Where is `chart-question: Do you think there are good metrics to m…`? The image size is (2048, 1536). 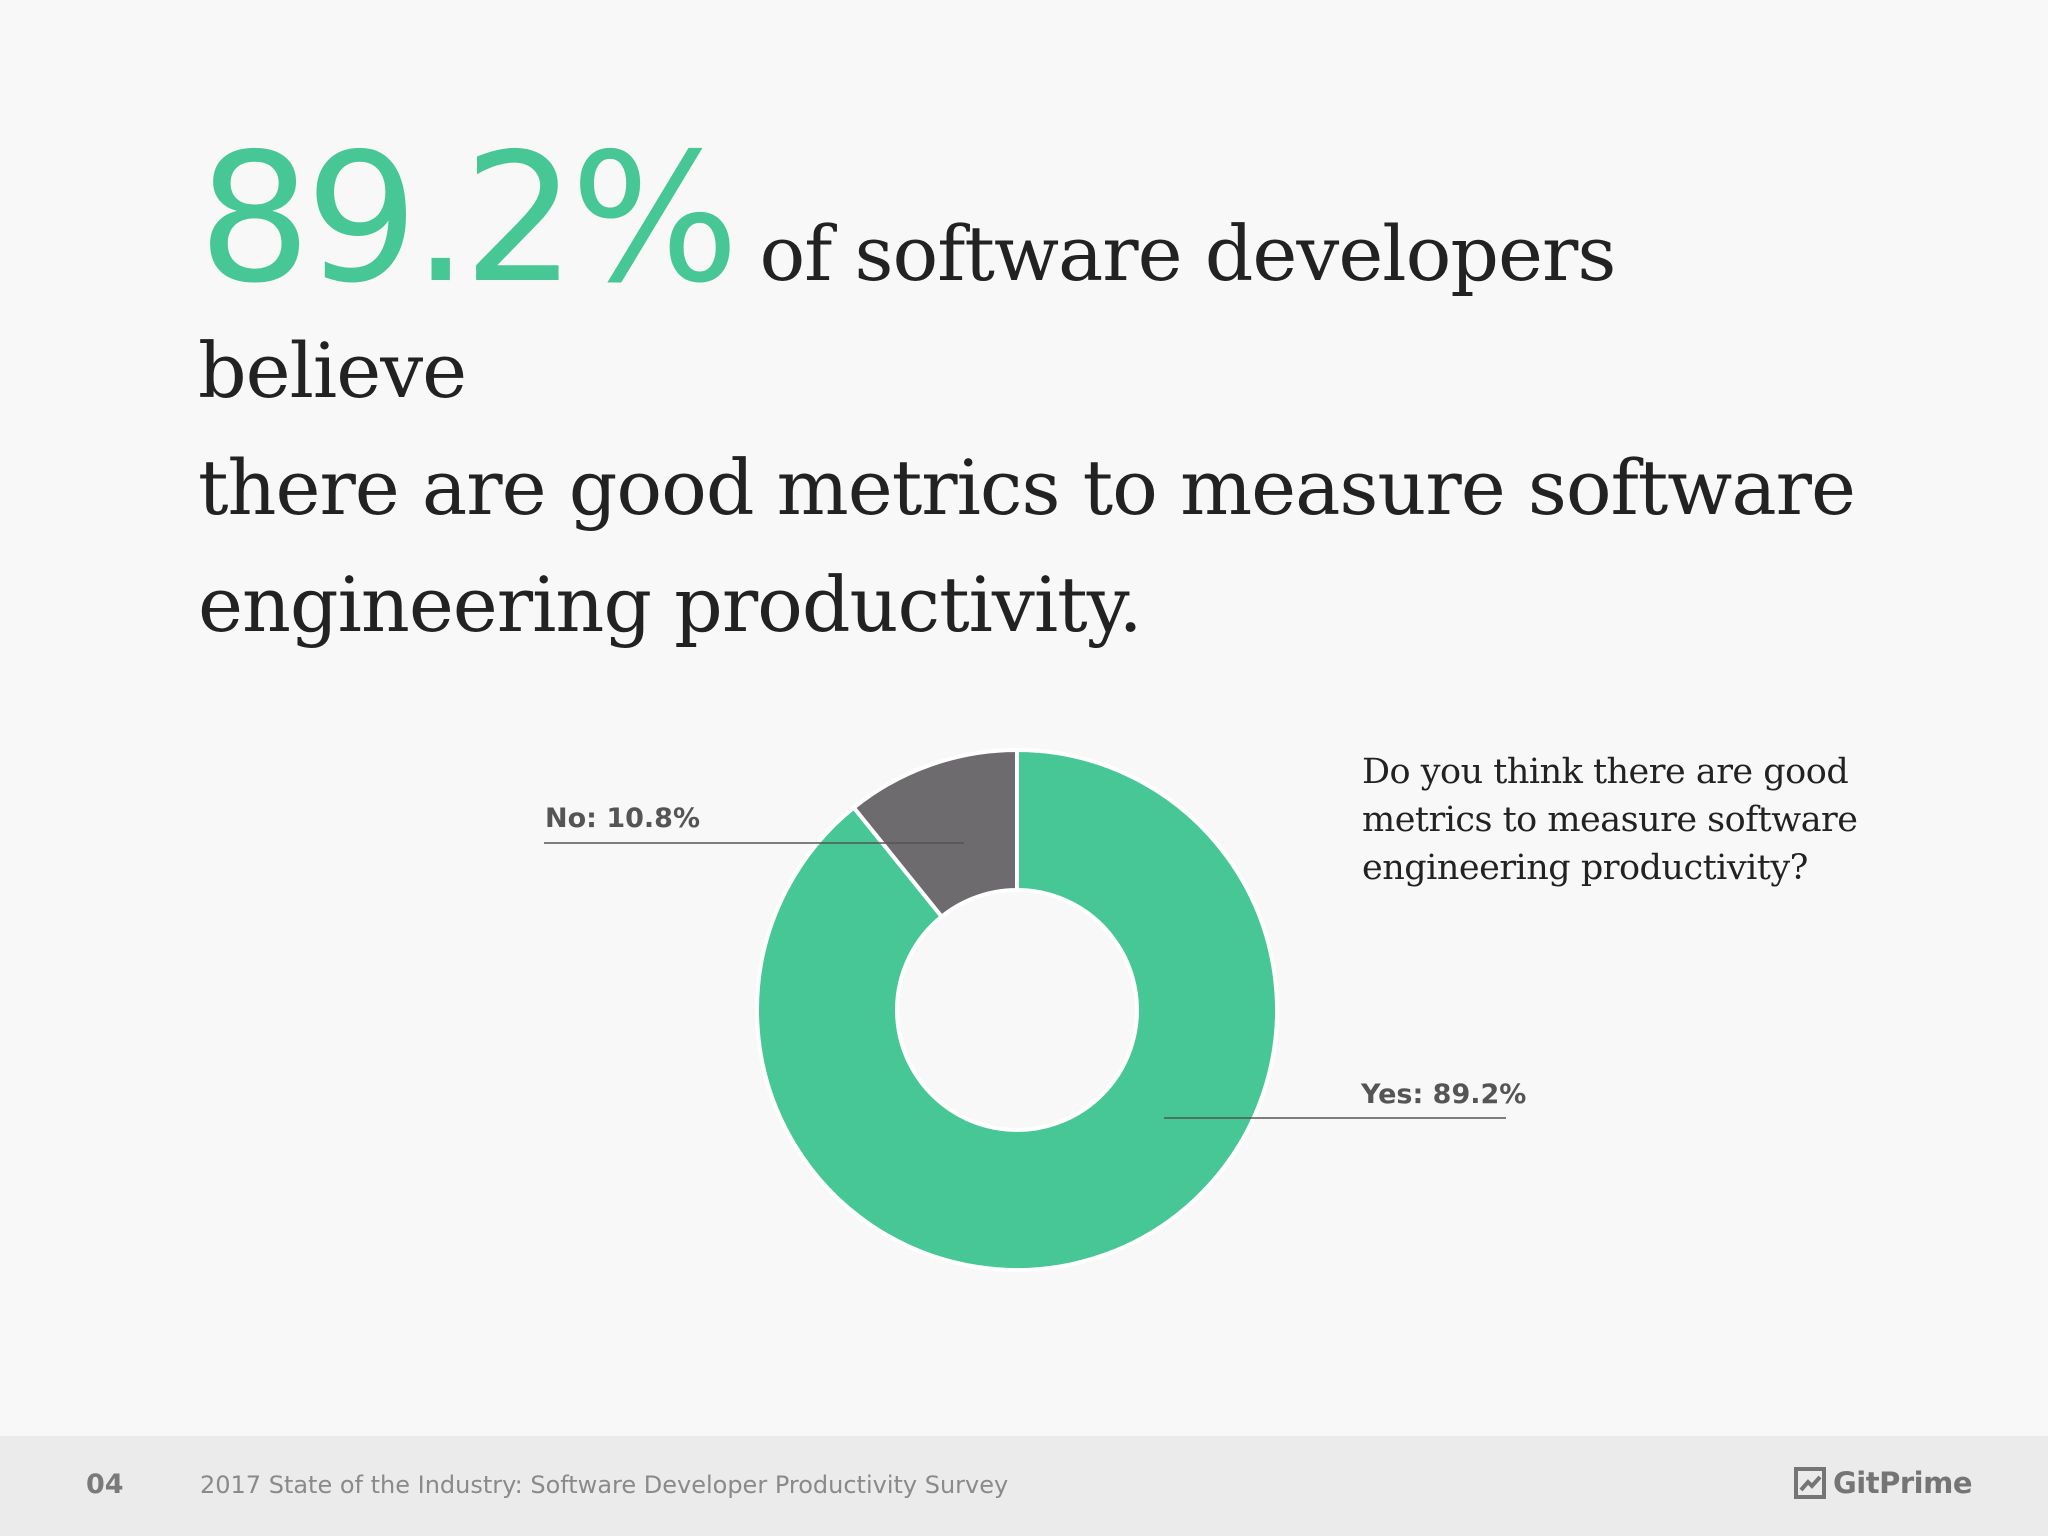 chart-question: Do you think there are good metrics to m… is located at coordinates (1610, 820).